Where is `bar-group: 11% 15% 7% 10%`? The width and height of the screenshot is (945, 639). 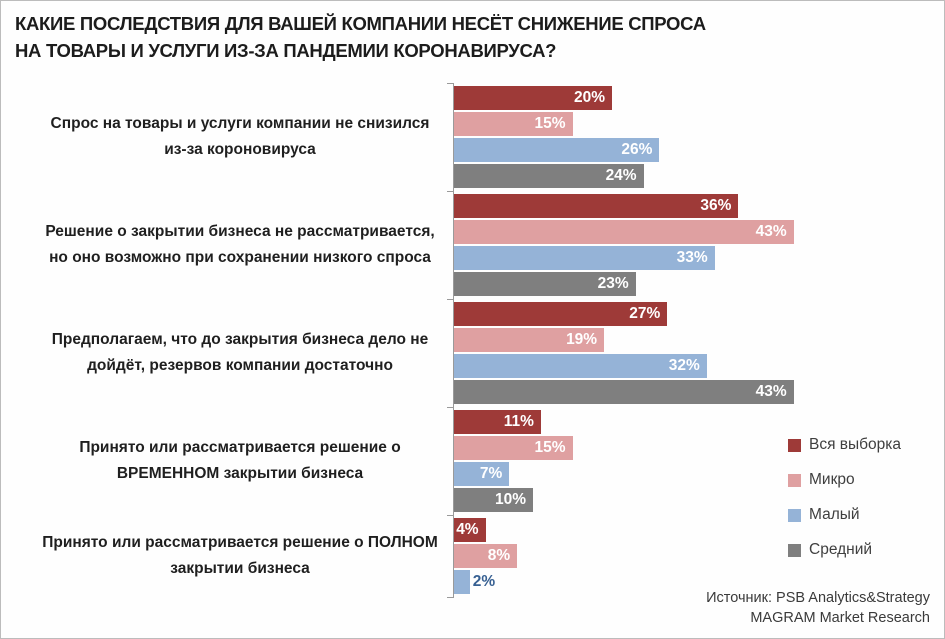
bar-group: 11% 15% 7% 10% is located at coordinates (694, 461).